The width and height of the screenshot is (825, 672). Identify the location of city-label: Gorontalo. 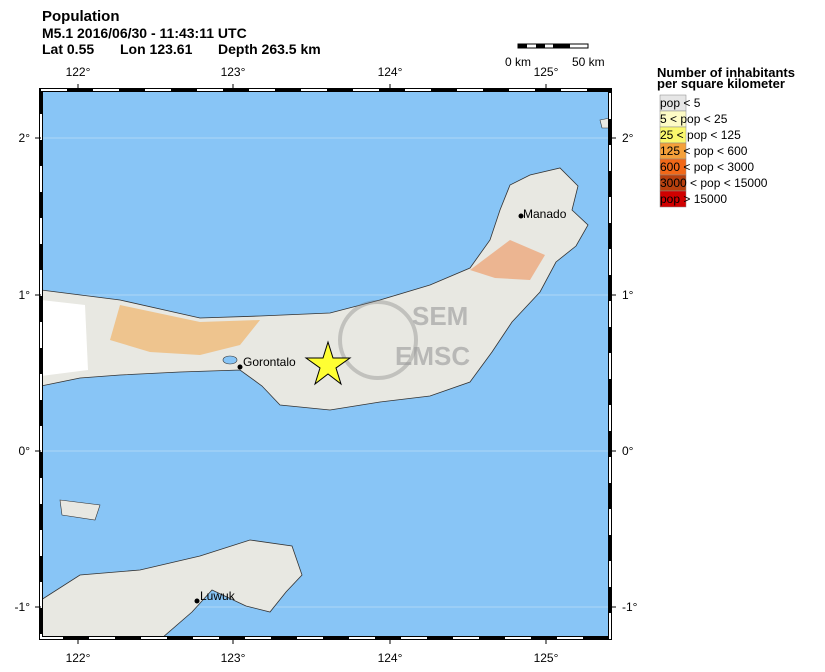
(269, 362).